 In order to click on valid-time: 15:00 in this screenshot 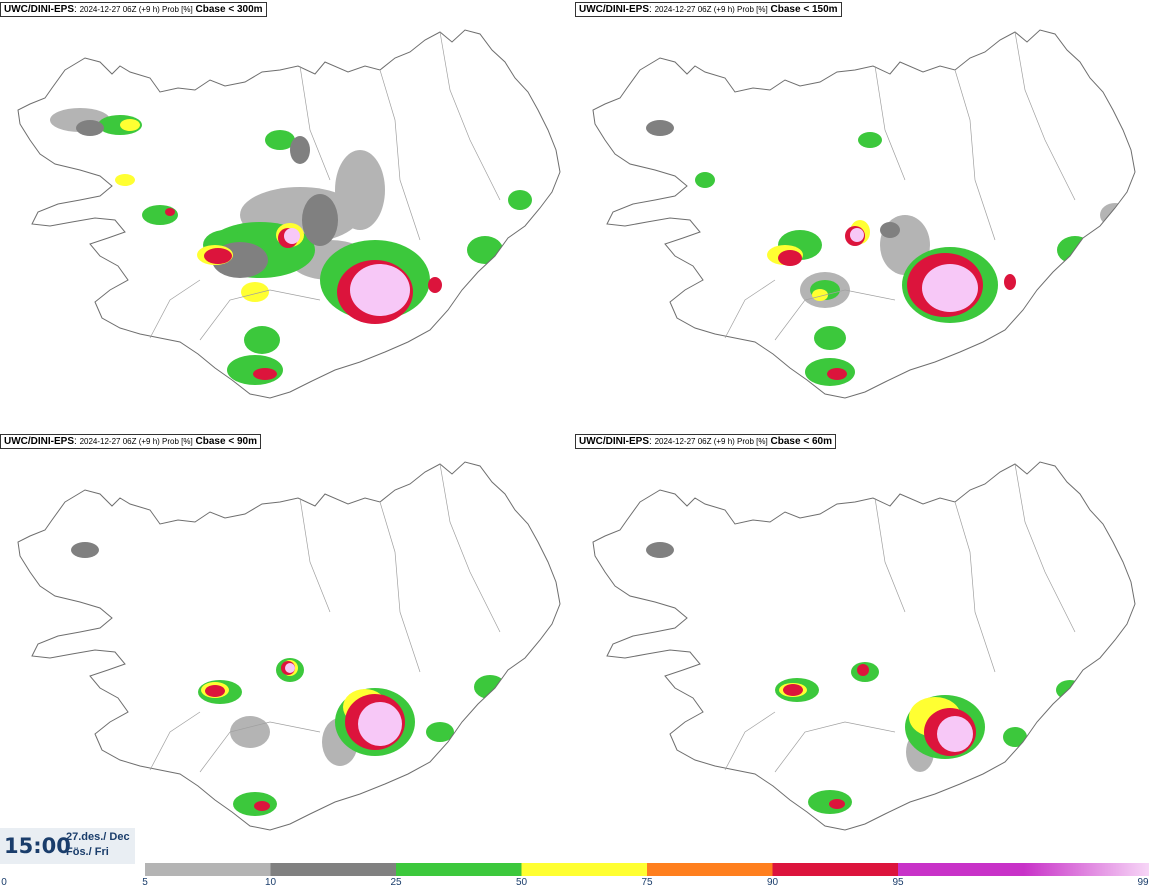, I will do `click(37, 846)`.